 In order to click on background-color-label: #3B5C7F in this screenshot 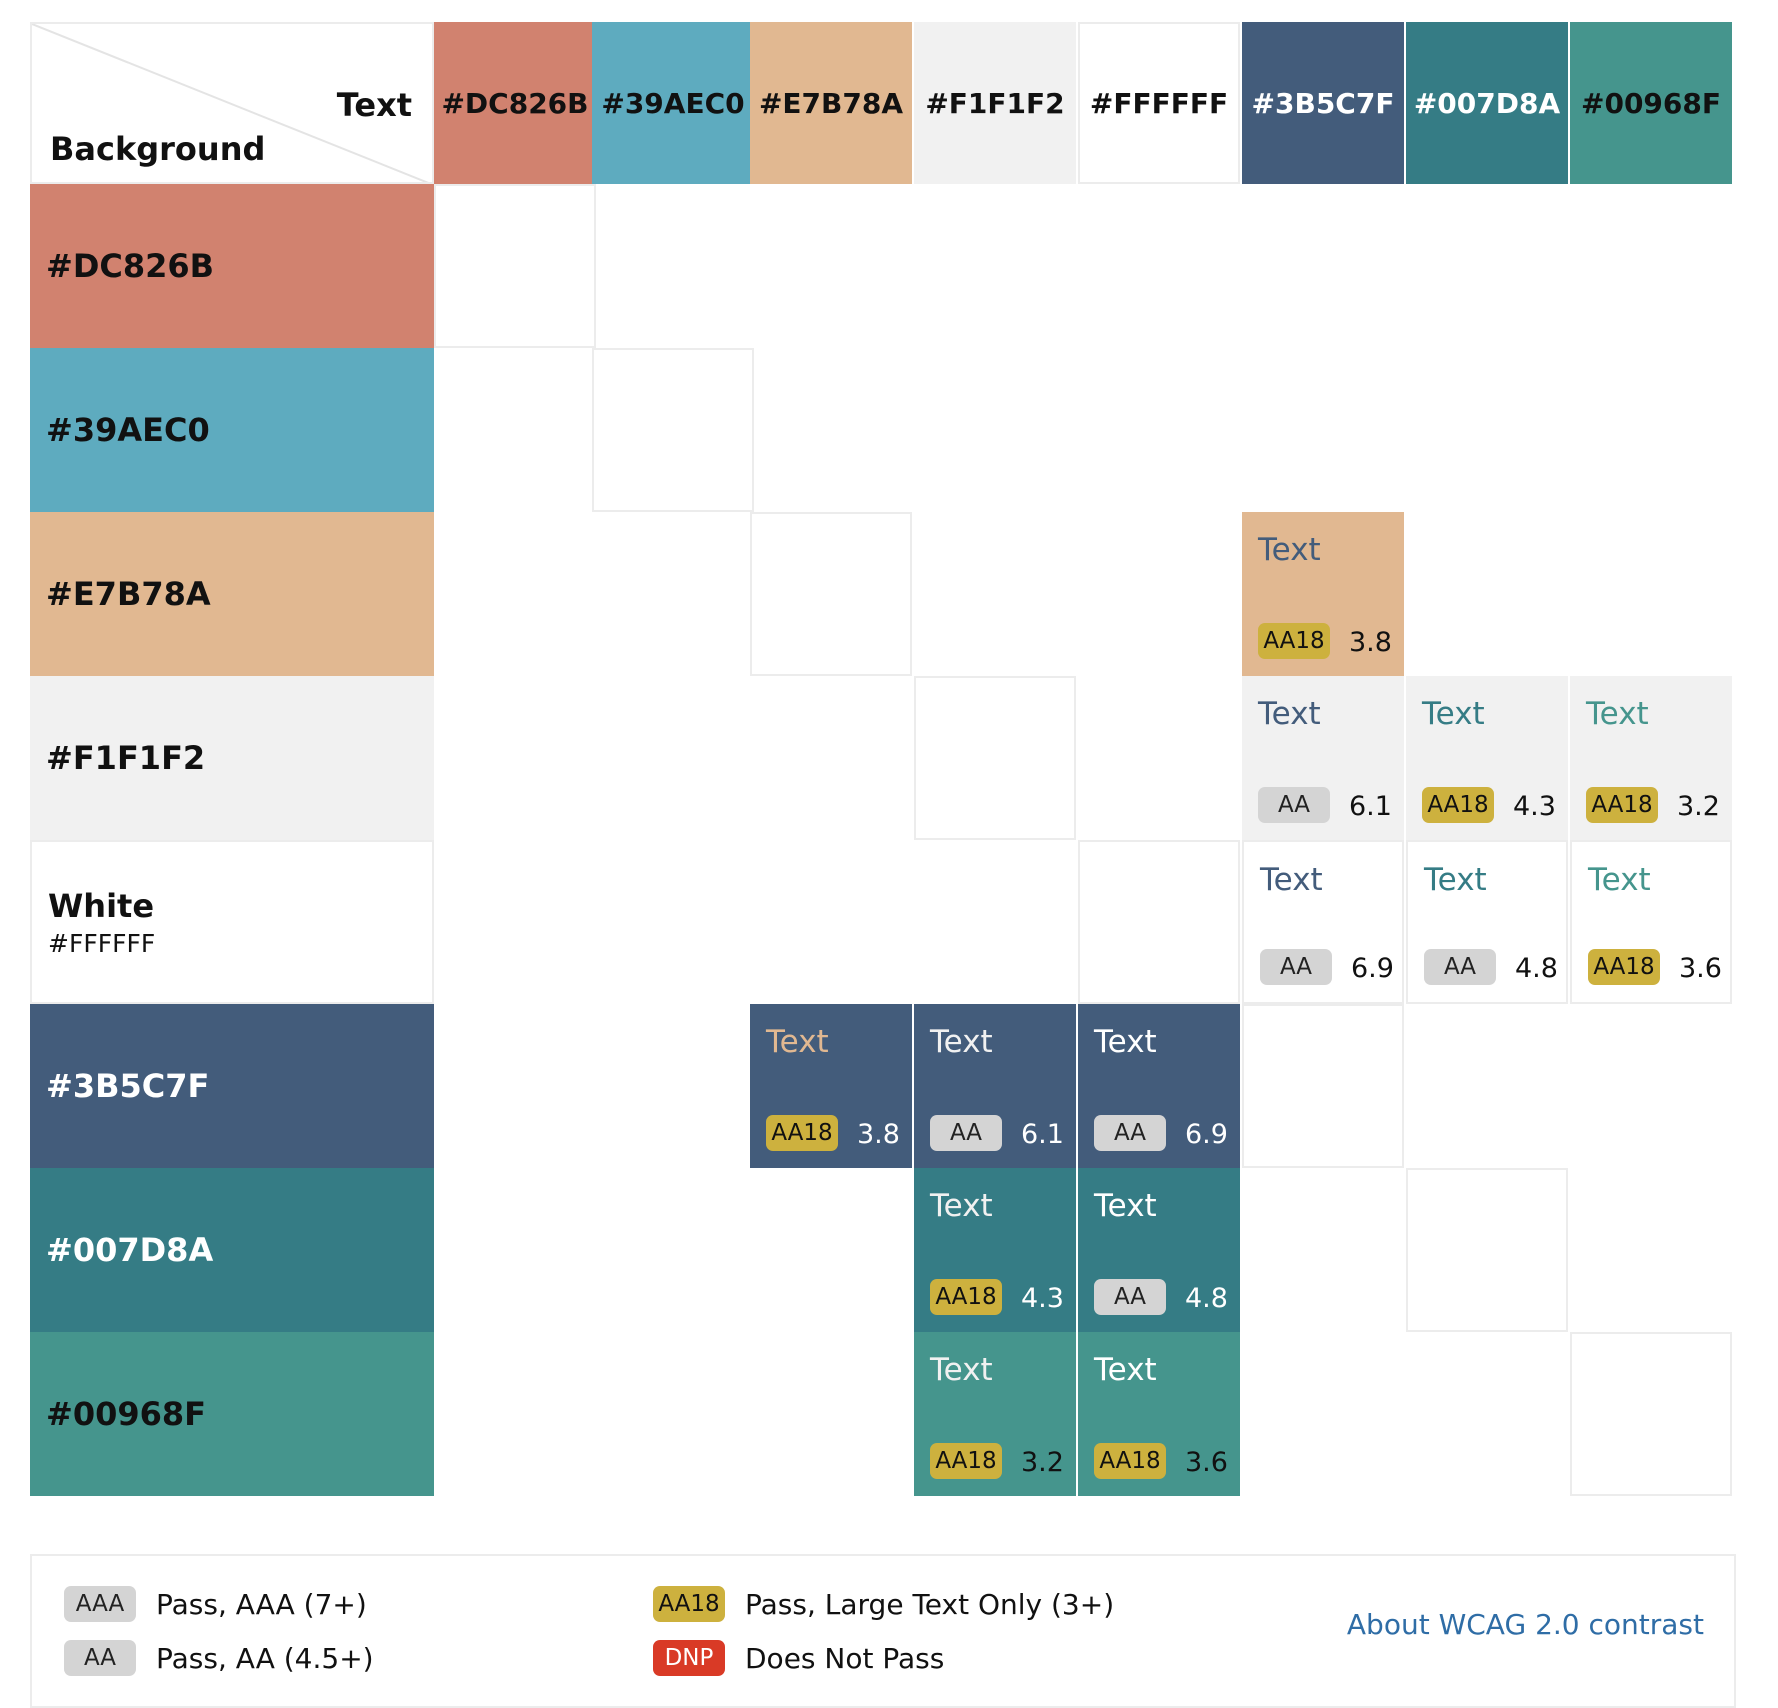, I will do `click(128, 1086)`.